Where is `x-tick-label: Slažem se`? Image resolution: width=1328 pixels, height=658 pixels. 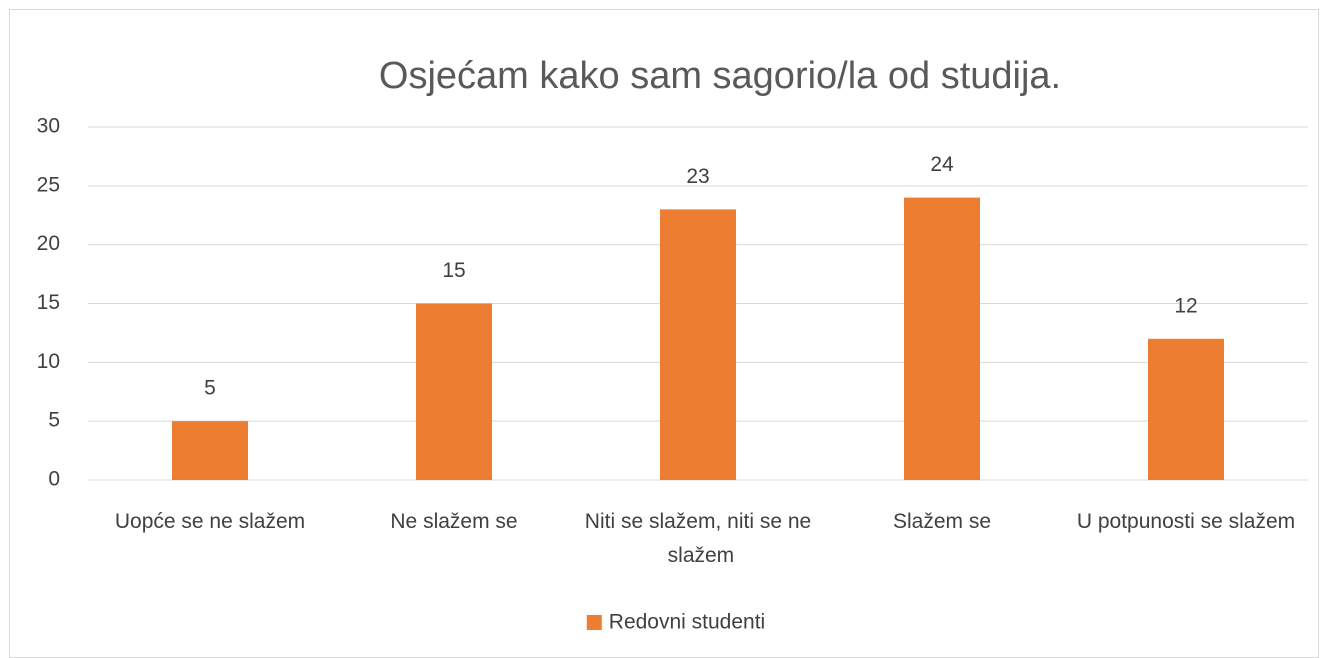 x-tick-label: Slažem se is located at coordinates (942, 521).